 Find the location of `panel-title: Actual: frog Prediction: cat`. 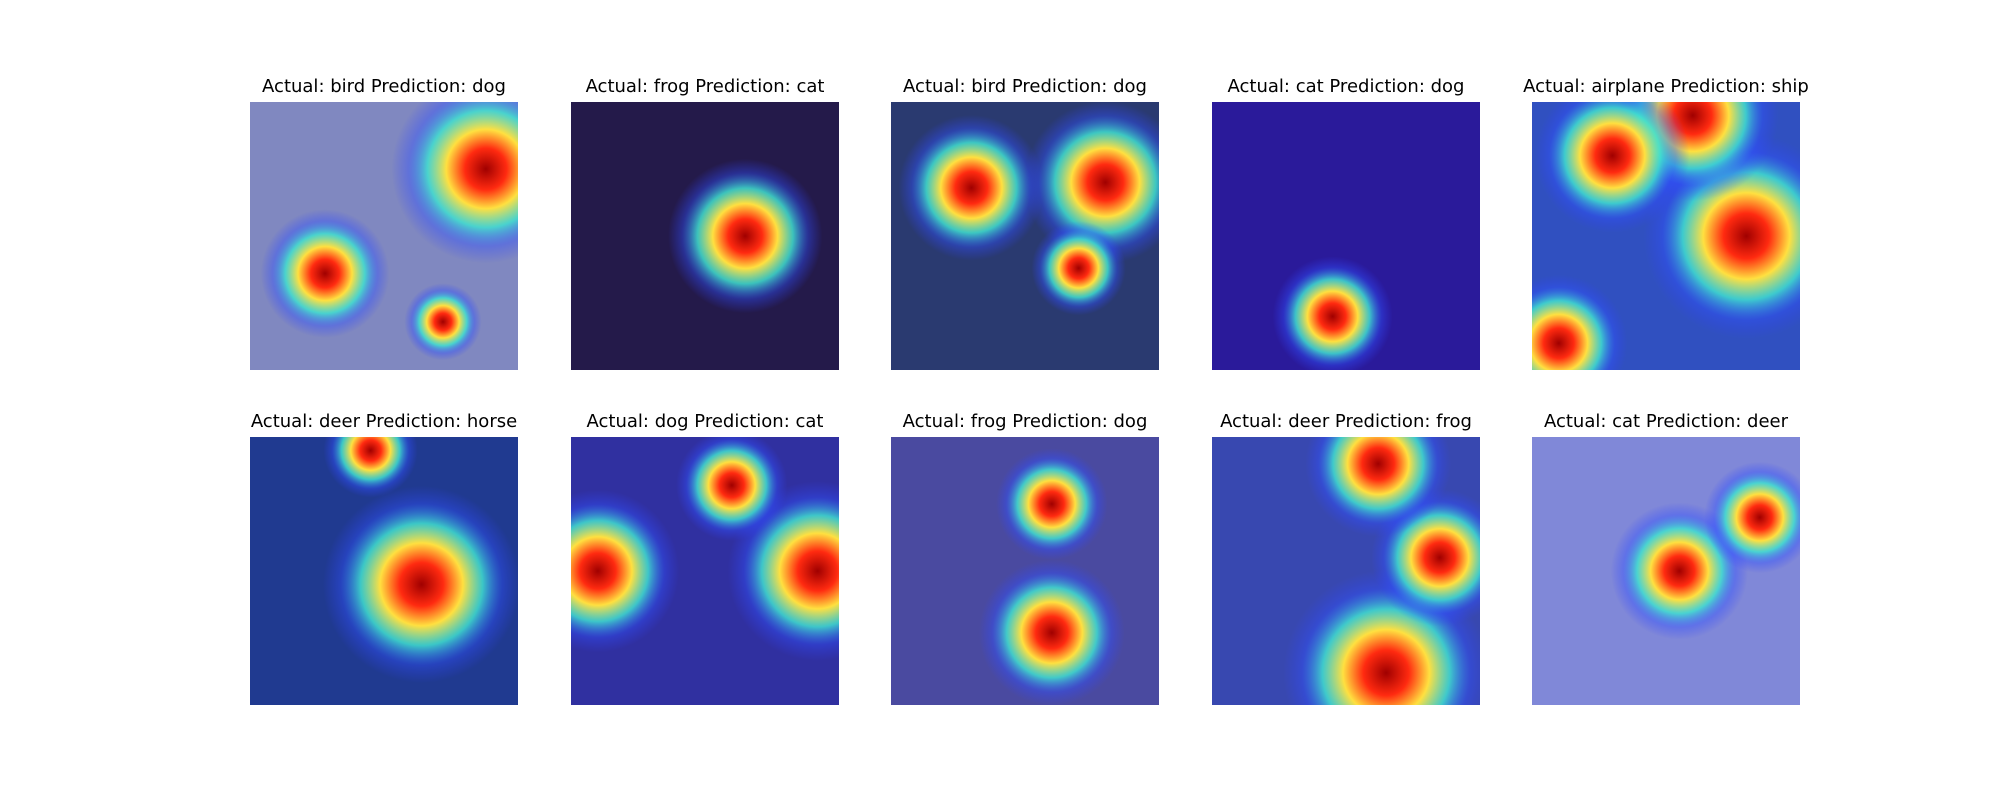

panel-title: Actual: frog Prediction: cat is located at coordinates (705, 86).